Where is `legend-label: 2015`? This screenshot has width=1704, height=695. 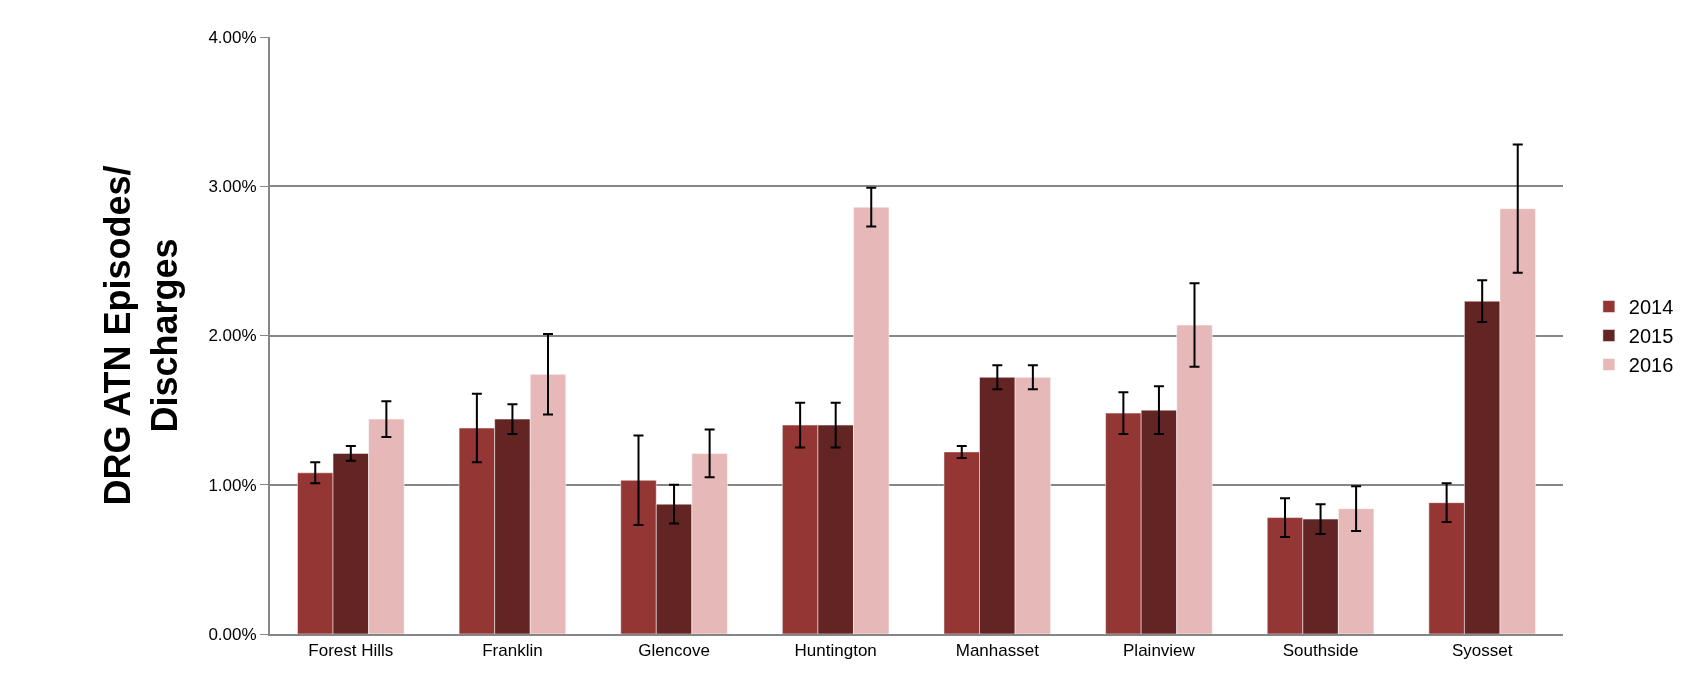
legend-label: 2015 is located at coordinates (1651, 336).